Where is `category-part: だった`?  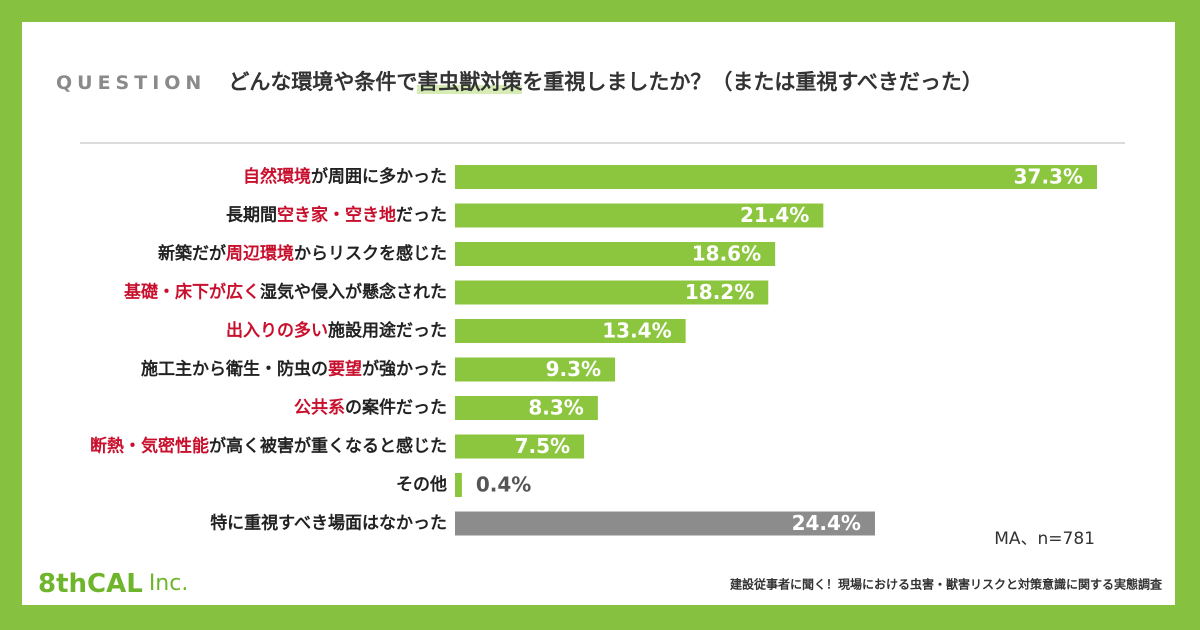 category-part: だった is located at coordinates (421, 216).